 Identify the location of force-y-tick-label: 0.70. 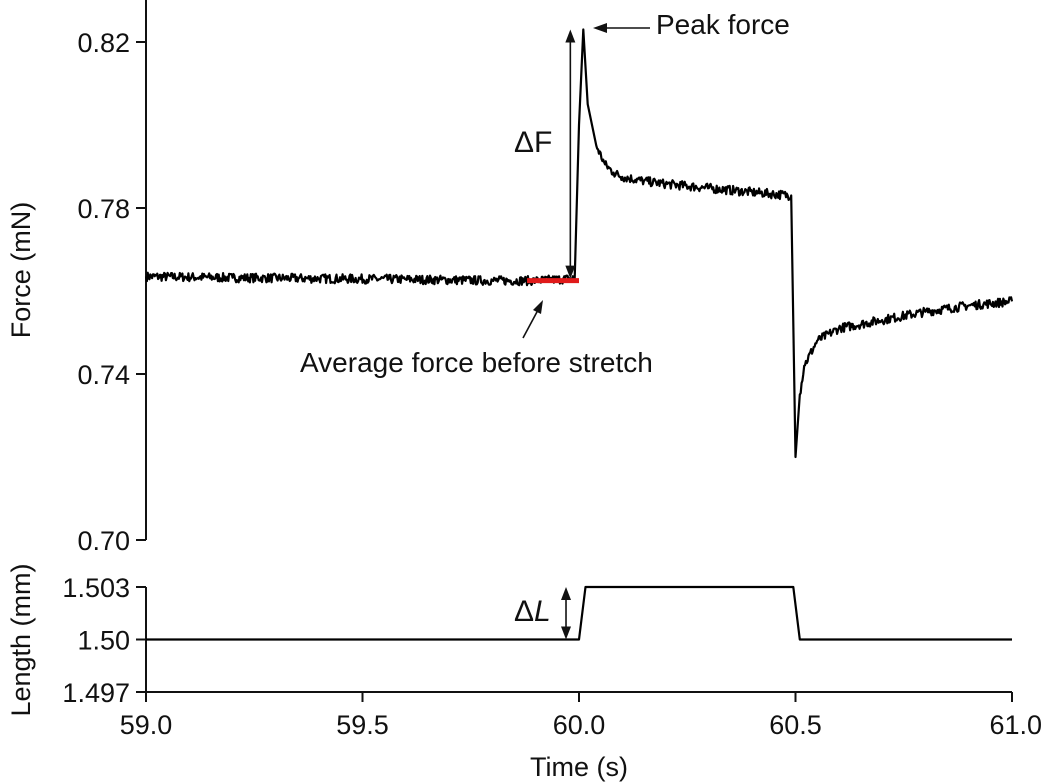
(103, 541).